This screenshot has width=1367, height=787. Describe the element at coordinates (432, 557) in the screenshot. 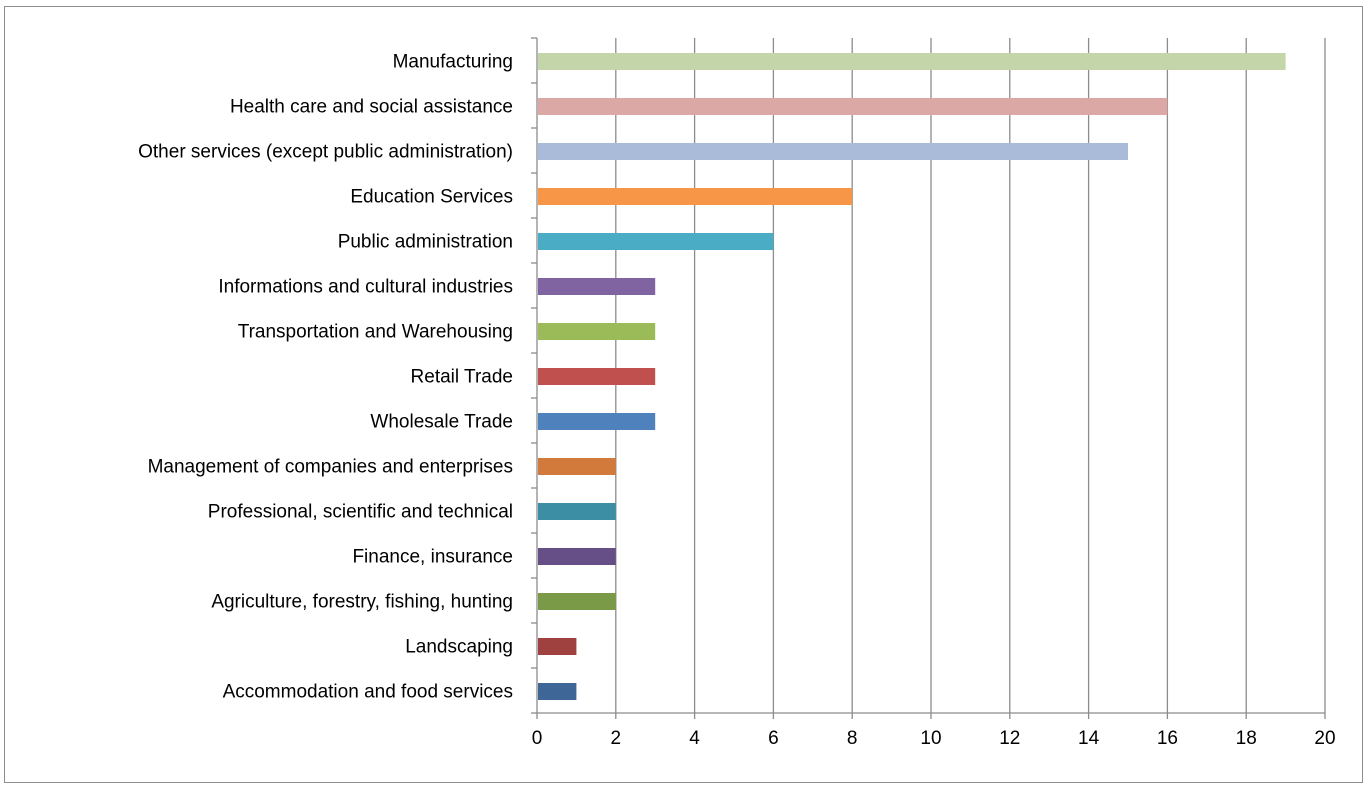

I see `category-label: Finance, insurance` at that location.